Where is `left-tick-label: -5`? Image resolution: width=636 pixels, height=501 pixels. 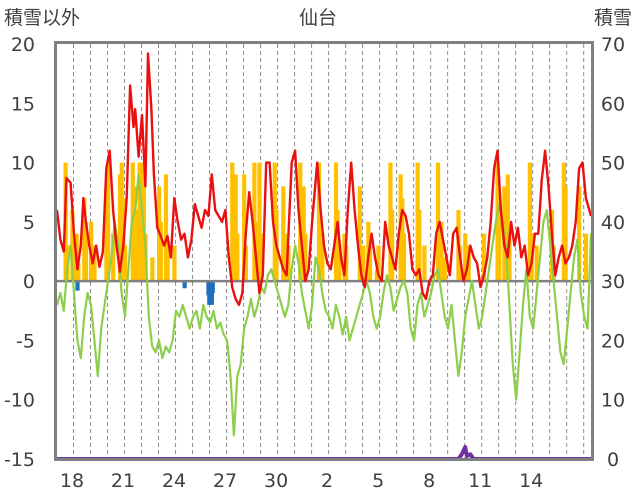
left-tick-label: -5 is located at coordinates (25, 341).